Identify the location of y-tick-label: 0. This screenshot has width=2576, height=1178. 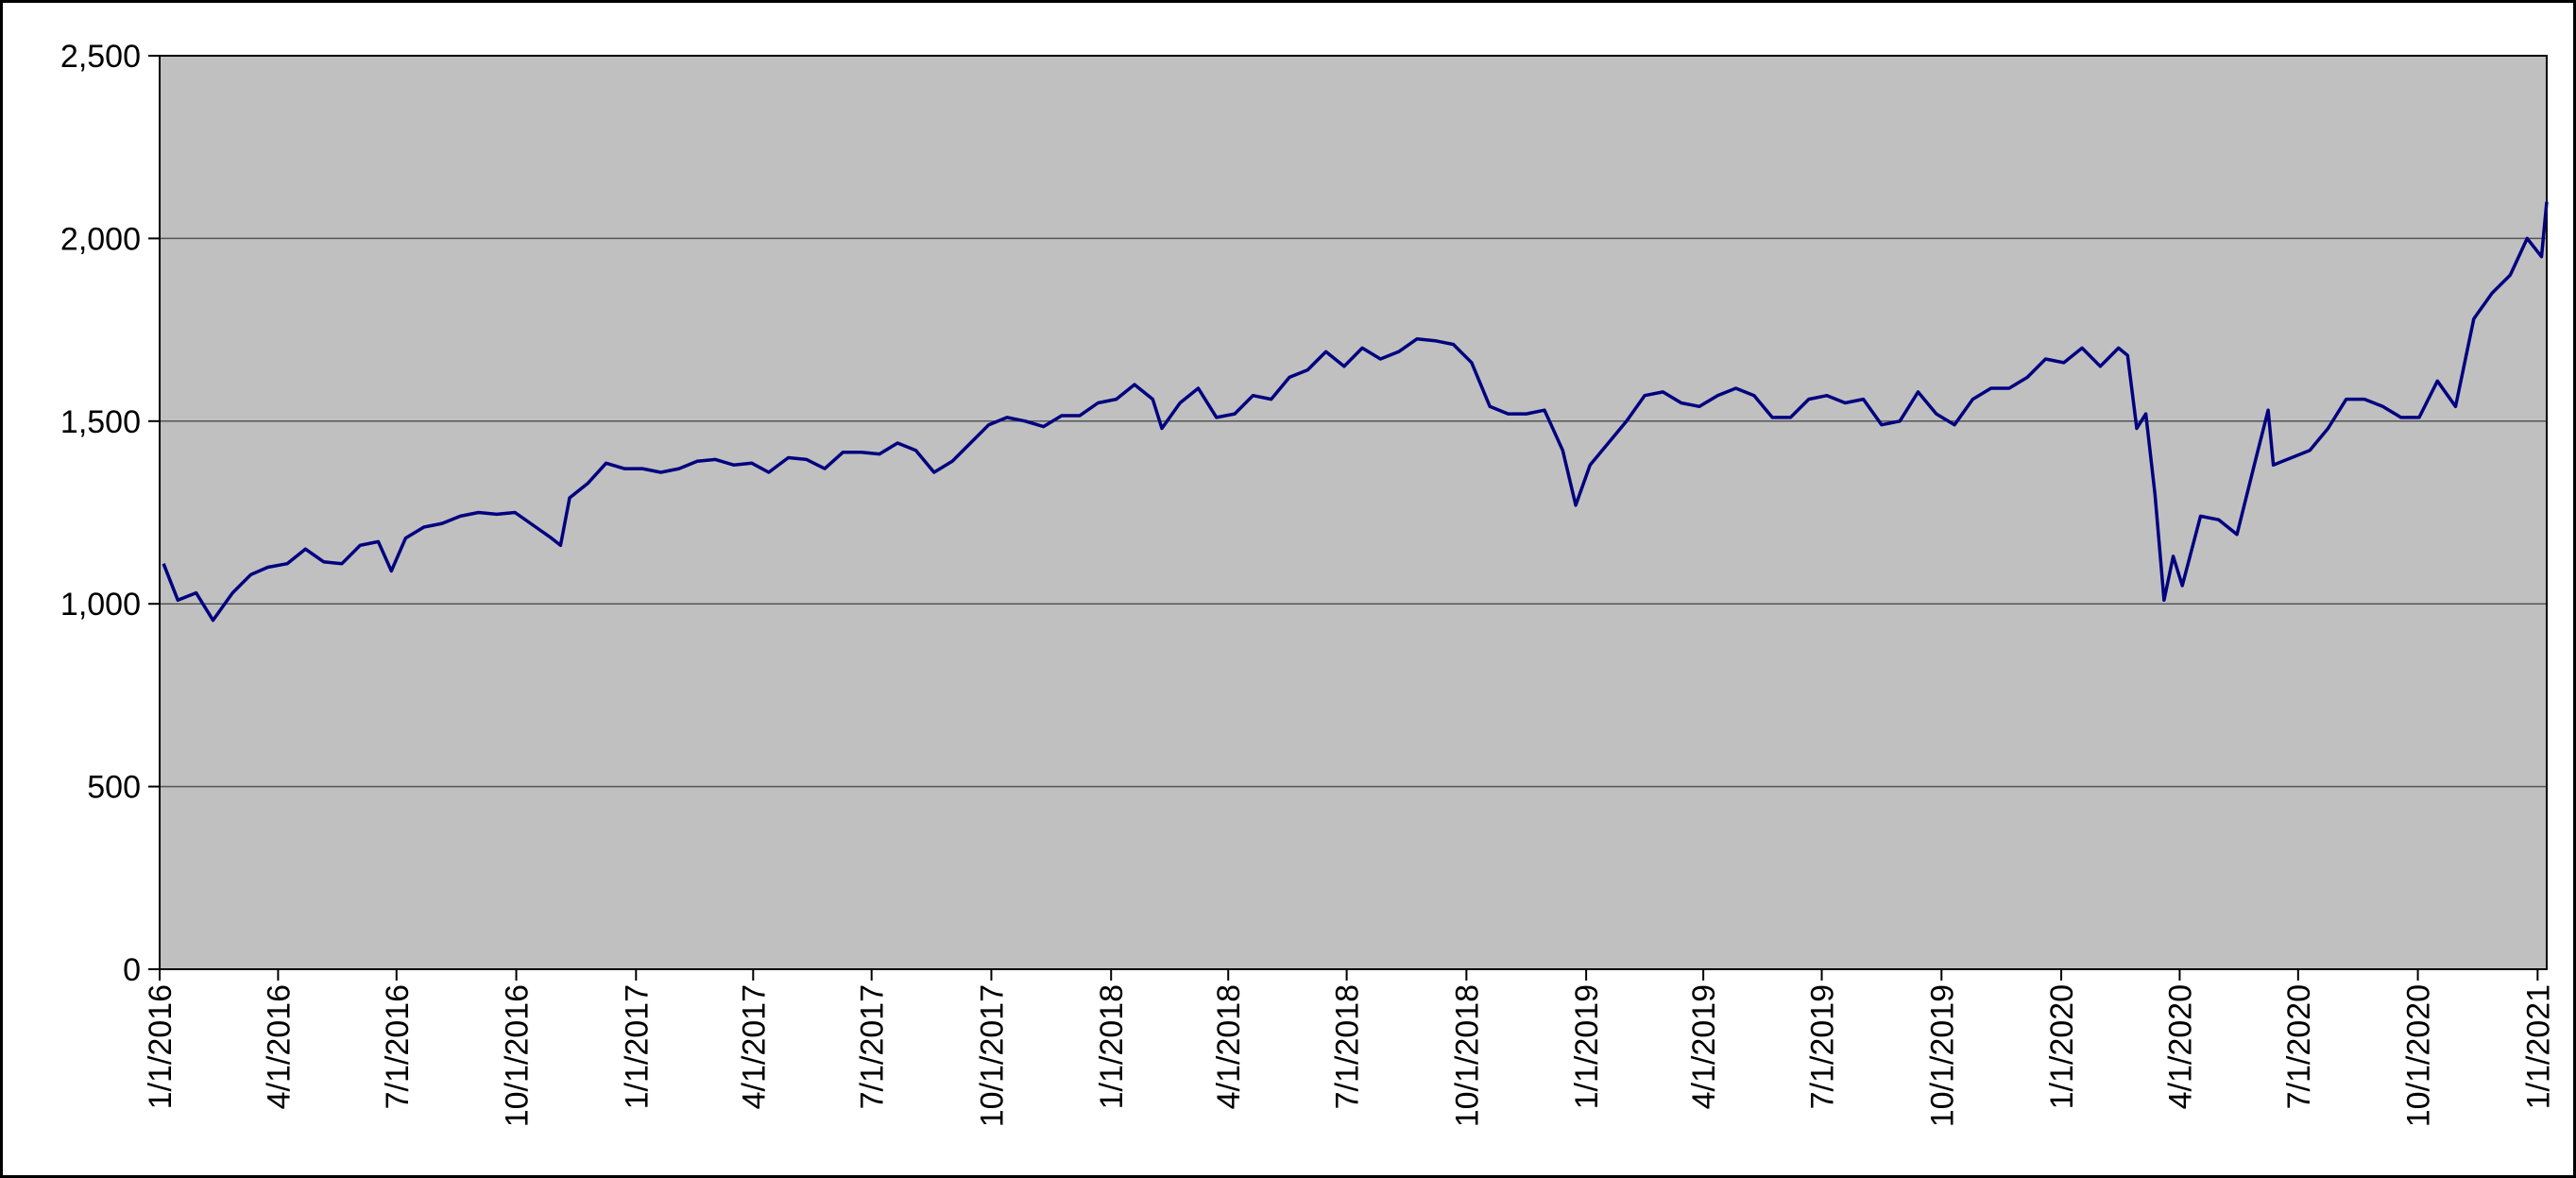
(132, 970).